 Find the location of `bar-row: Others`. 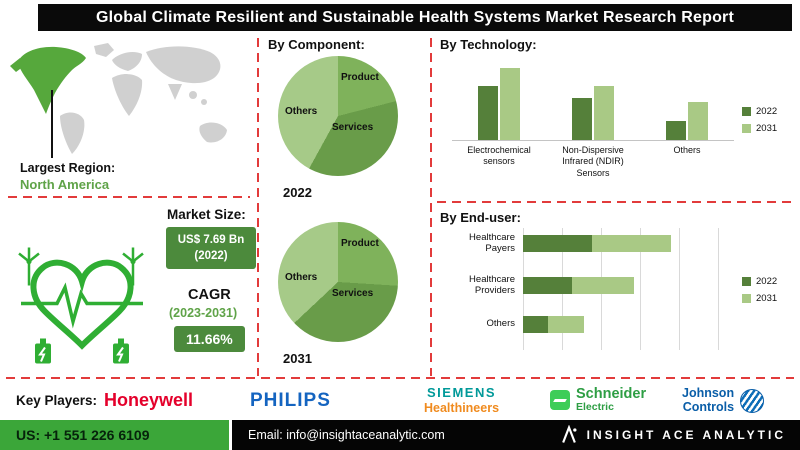

bar-row: Others is located at coordinates (585, 324).